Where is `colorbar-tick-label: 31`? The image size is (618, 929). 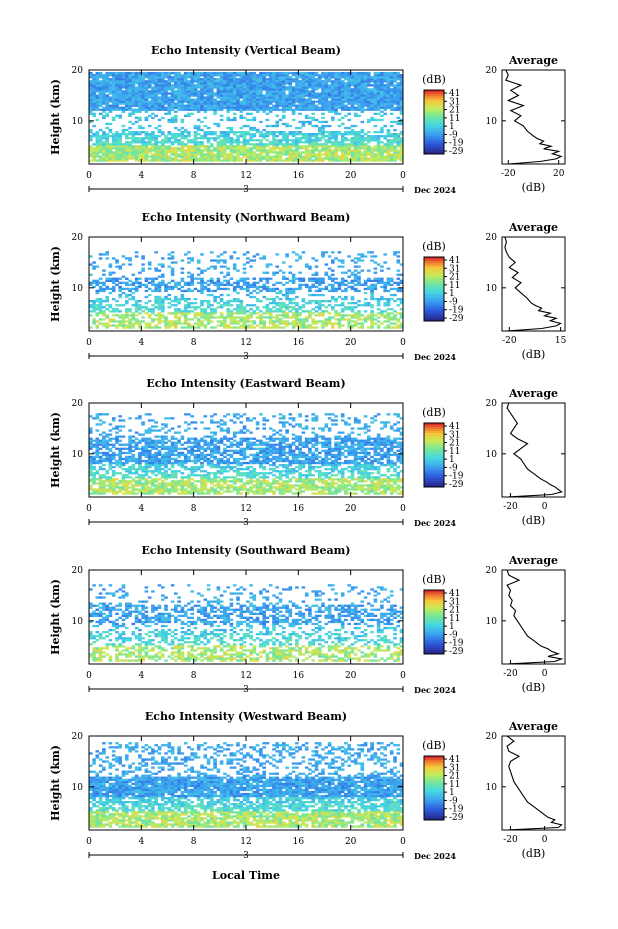 colorbar-tick-label: 31 is located at coordinates (454, 102).